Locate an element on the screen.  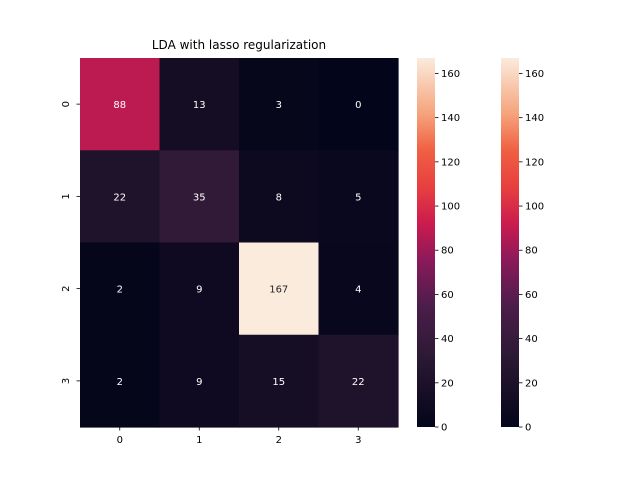
cell-value-label-1-1: 35 is located at coordinates (199, 197).